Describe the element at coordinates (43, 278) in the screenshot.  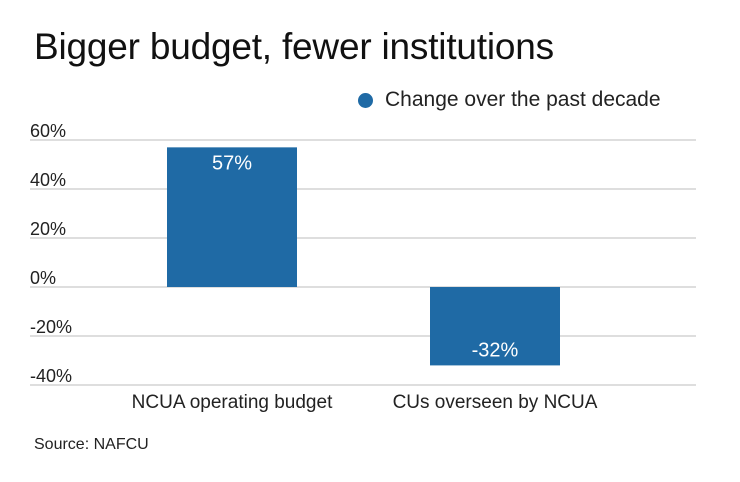
I see `y-tick-label: 0%` at that location.